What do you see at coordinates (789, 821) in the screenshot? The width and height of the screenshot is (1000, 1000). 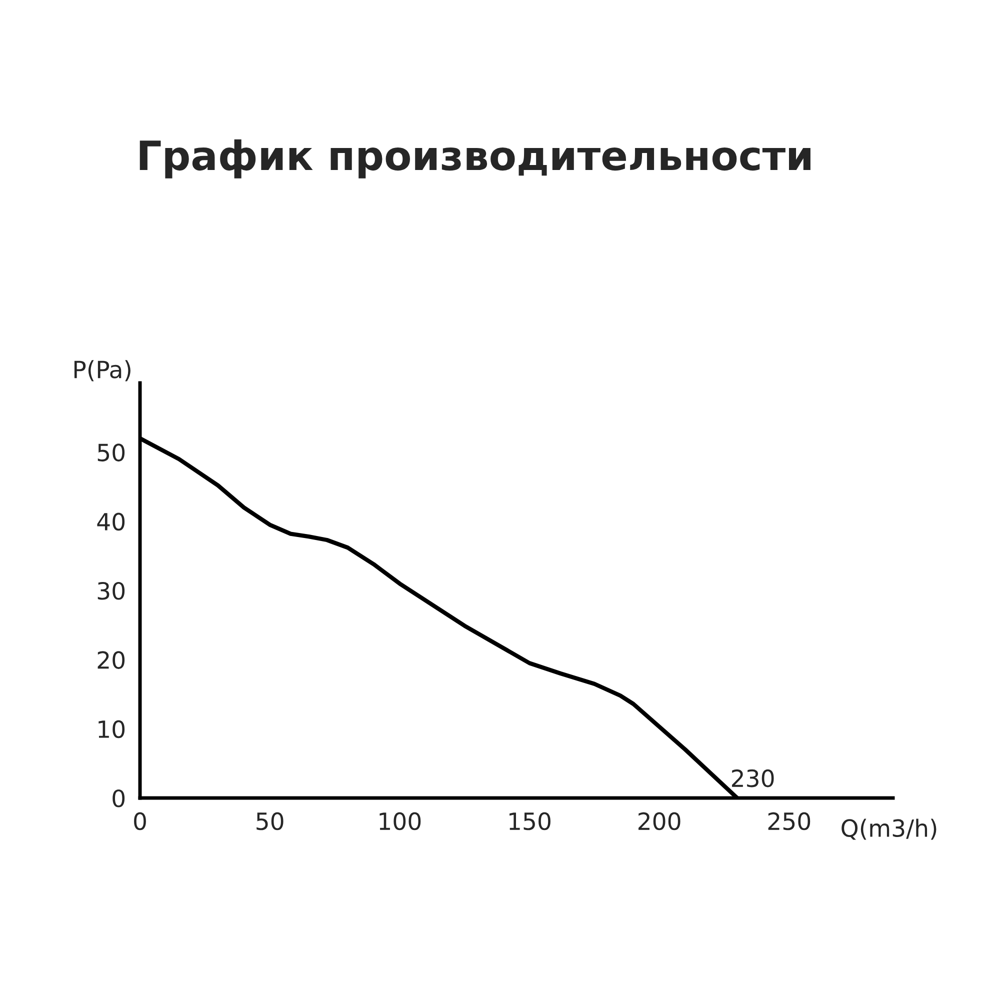 I see `x-tick-label: 250` at bounding box center [789, 821].